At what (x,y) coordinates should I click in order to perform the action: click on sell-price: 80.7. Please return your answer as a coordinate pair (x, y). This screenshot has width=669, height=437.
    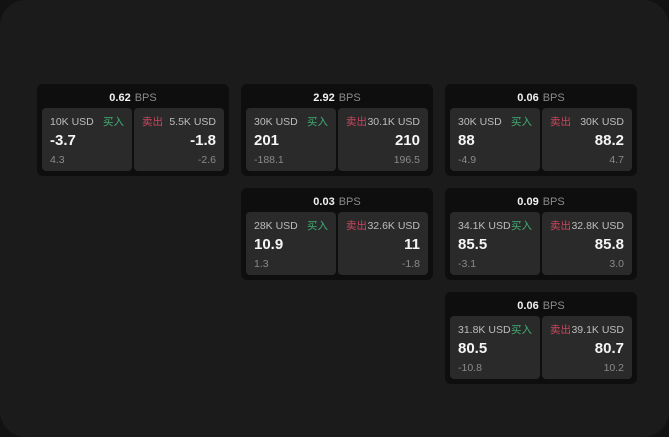
    Looking at the image, I should click on (609, 349).